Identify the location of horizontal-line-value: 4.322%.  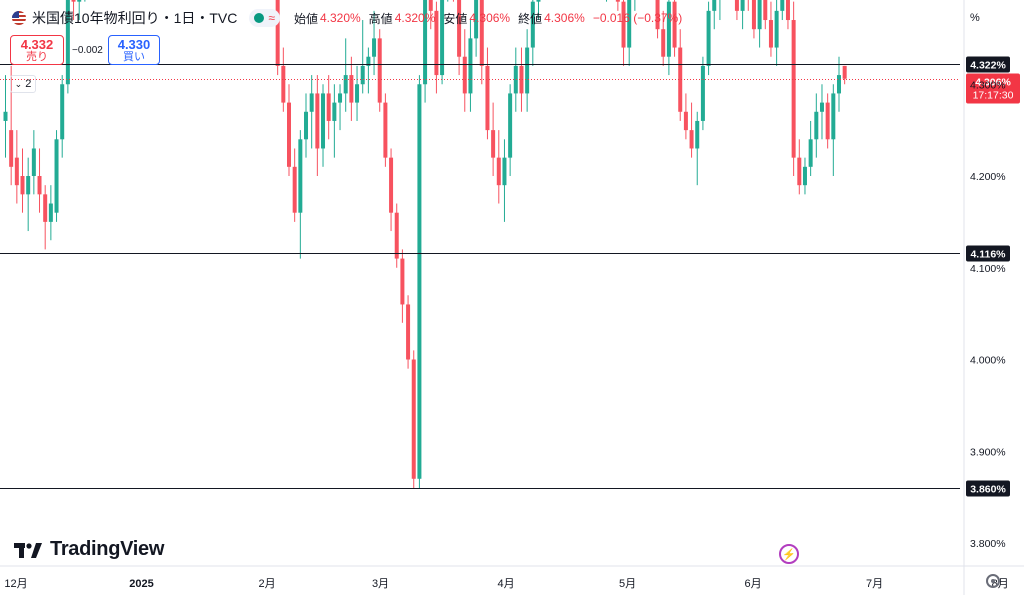
(988, 66).